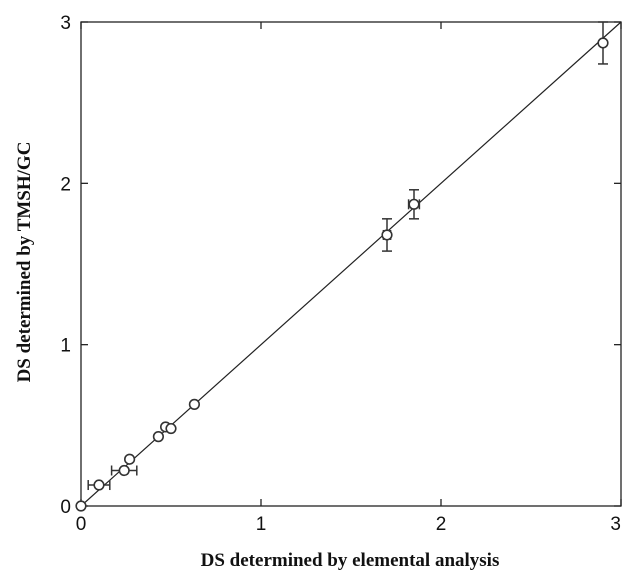 The height and width of the screenshot is (577, 622). What do you see at coordinates (65, 346) in the screenshot?
I see `y-tick-label: 1` at bounding box center [65, 346].